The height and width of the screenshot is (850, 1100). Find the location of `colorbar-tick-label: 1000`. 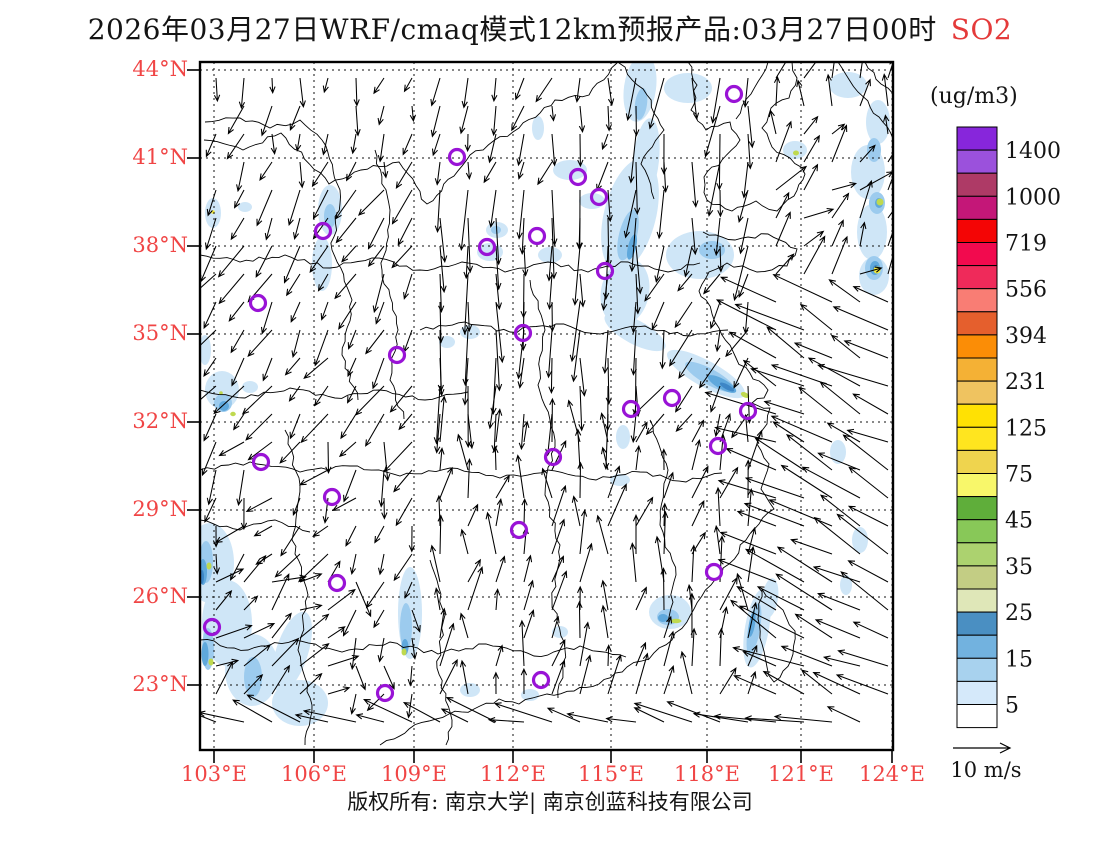

colorbar-tick-label: 1000 is located at coordinates (1033, 197).